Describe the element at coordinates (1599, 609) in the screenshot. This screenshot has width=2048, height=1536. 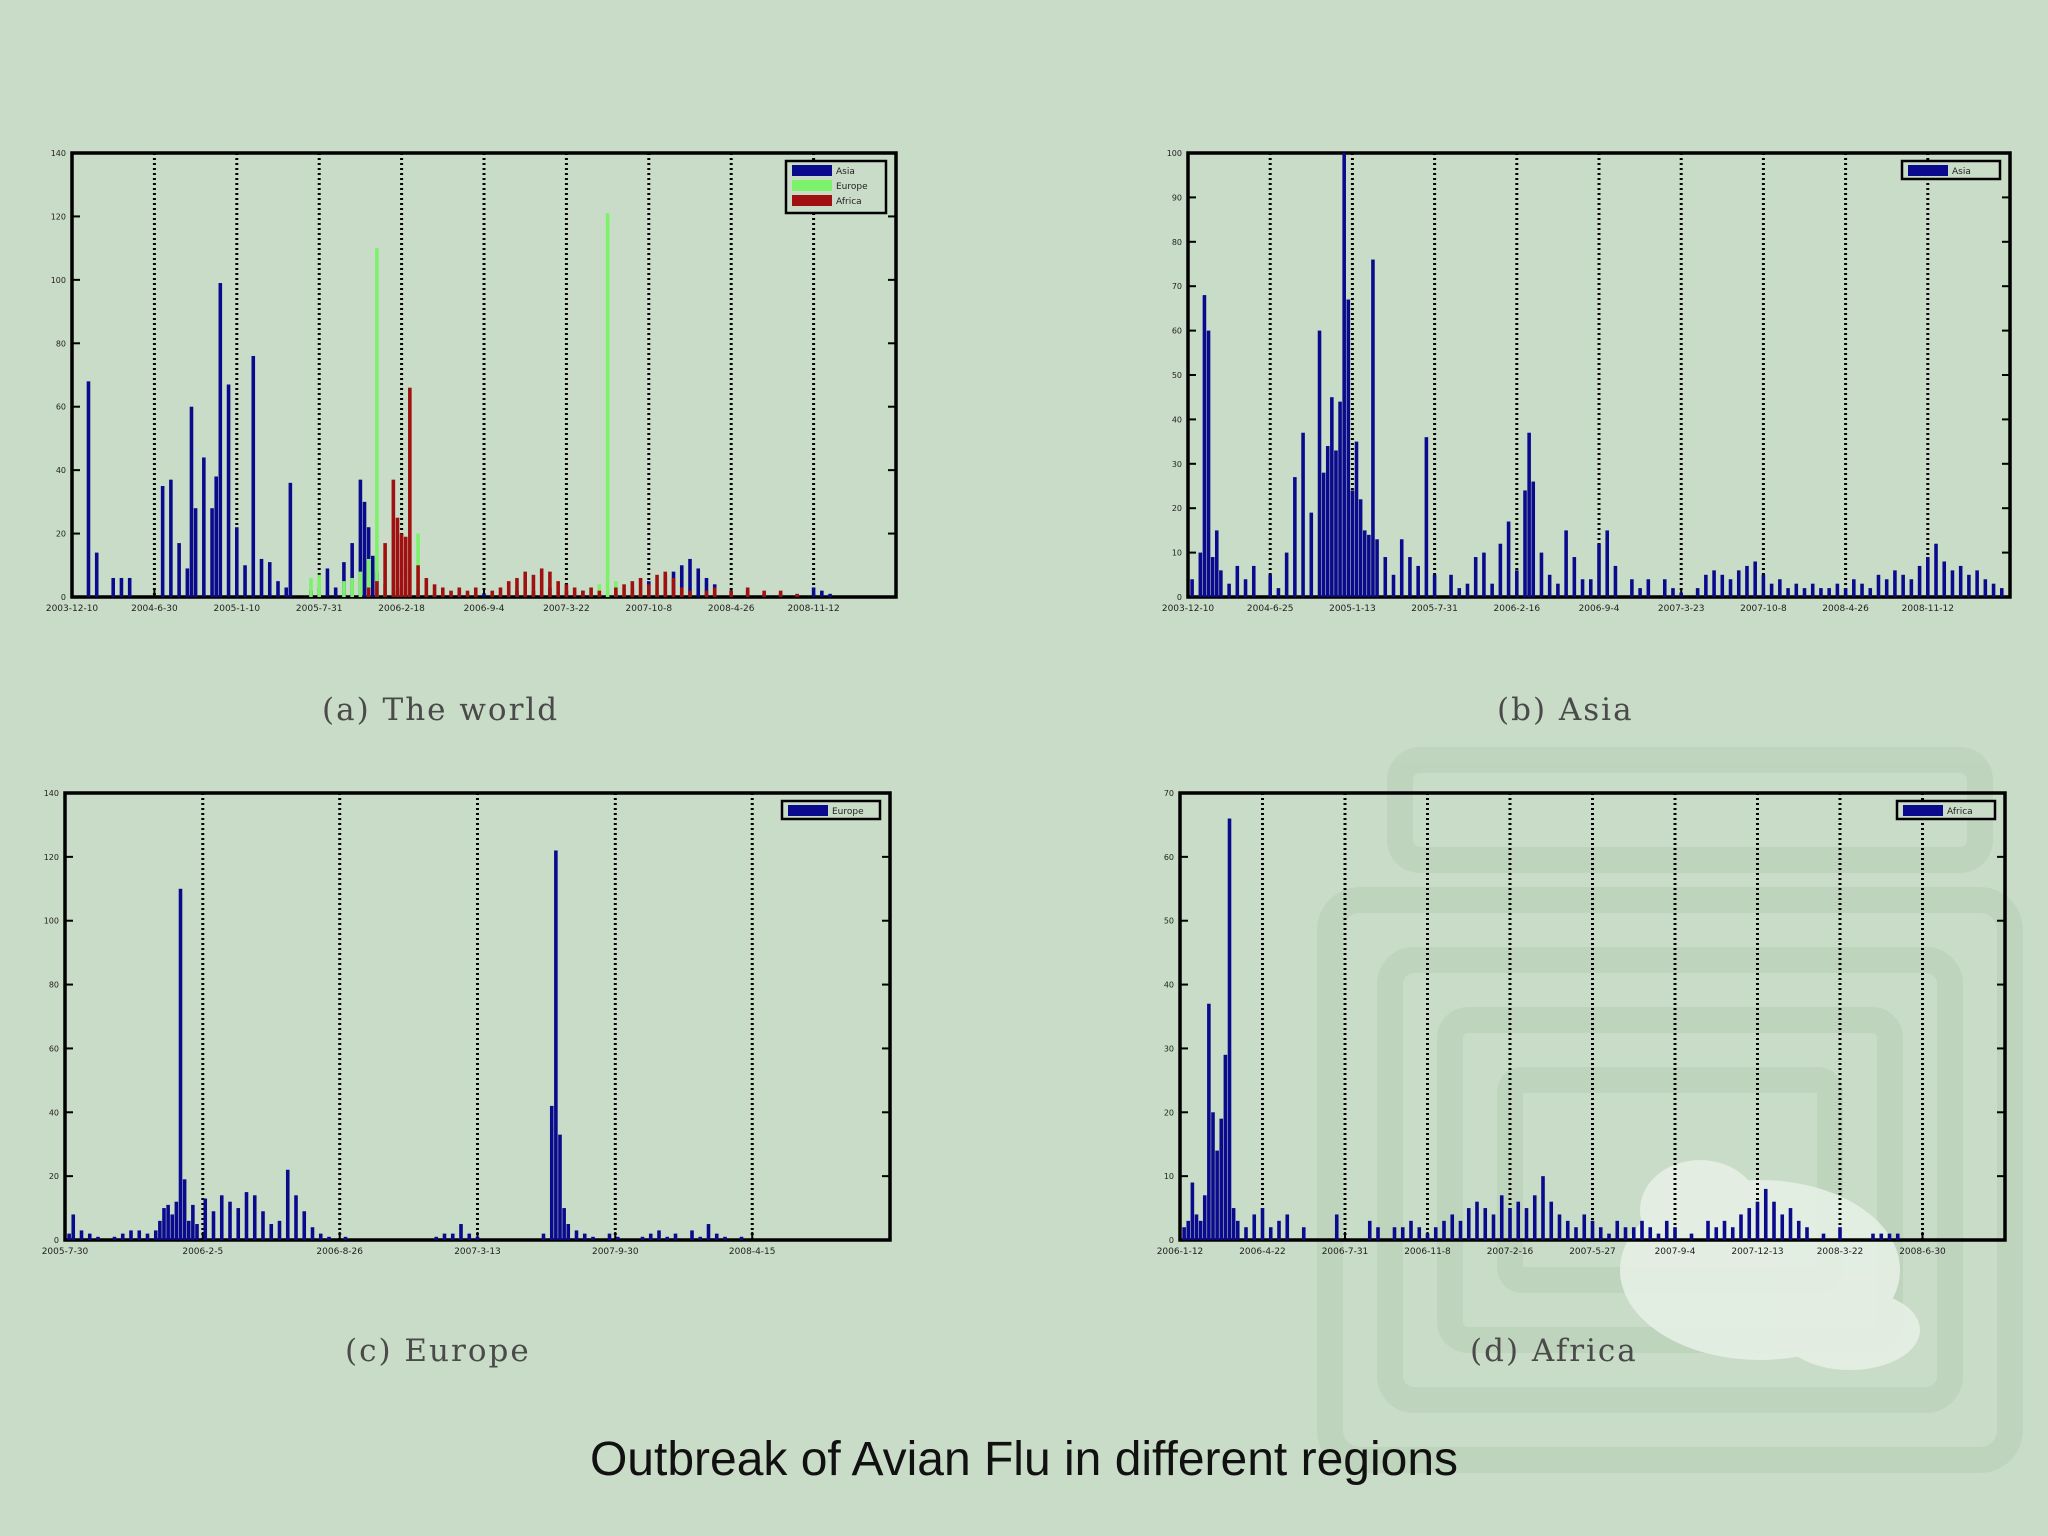
I see `x-tick-label: 2006-9-4` at that location.